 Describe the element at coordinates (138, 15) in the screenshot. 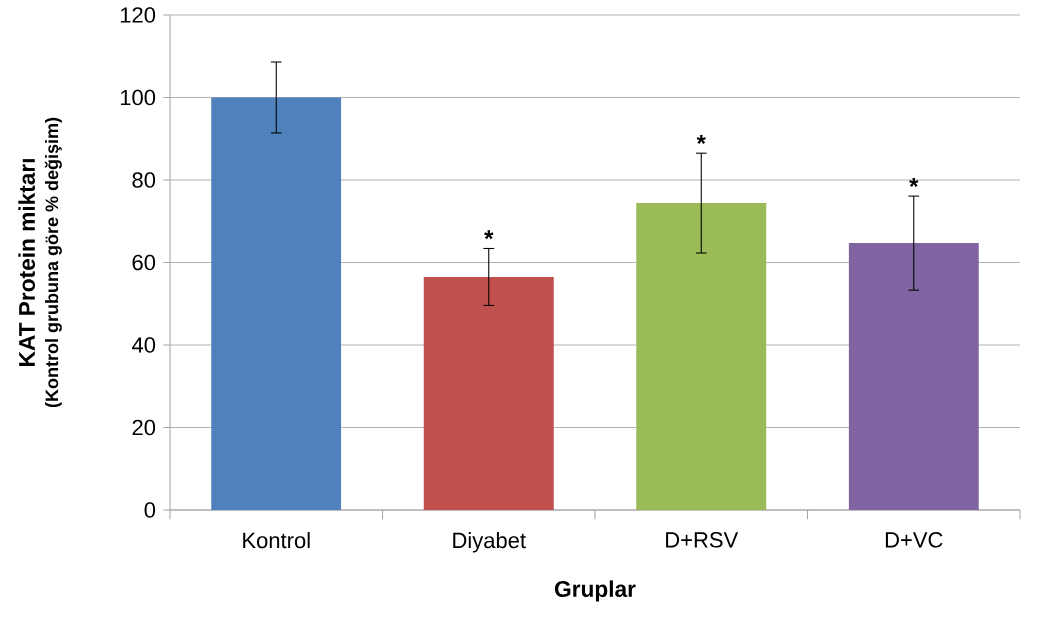

I see `y-tick-label: 120` at that location.